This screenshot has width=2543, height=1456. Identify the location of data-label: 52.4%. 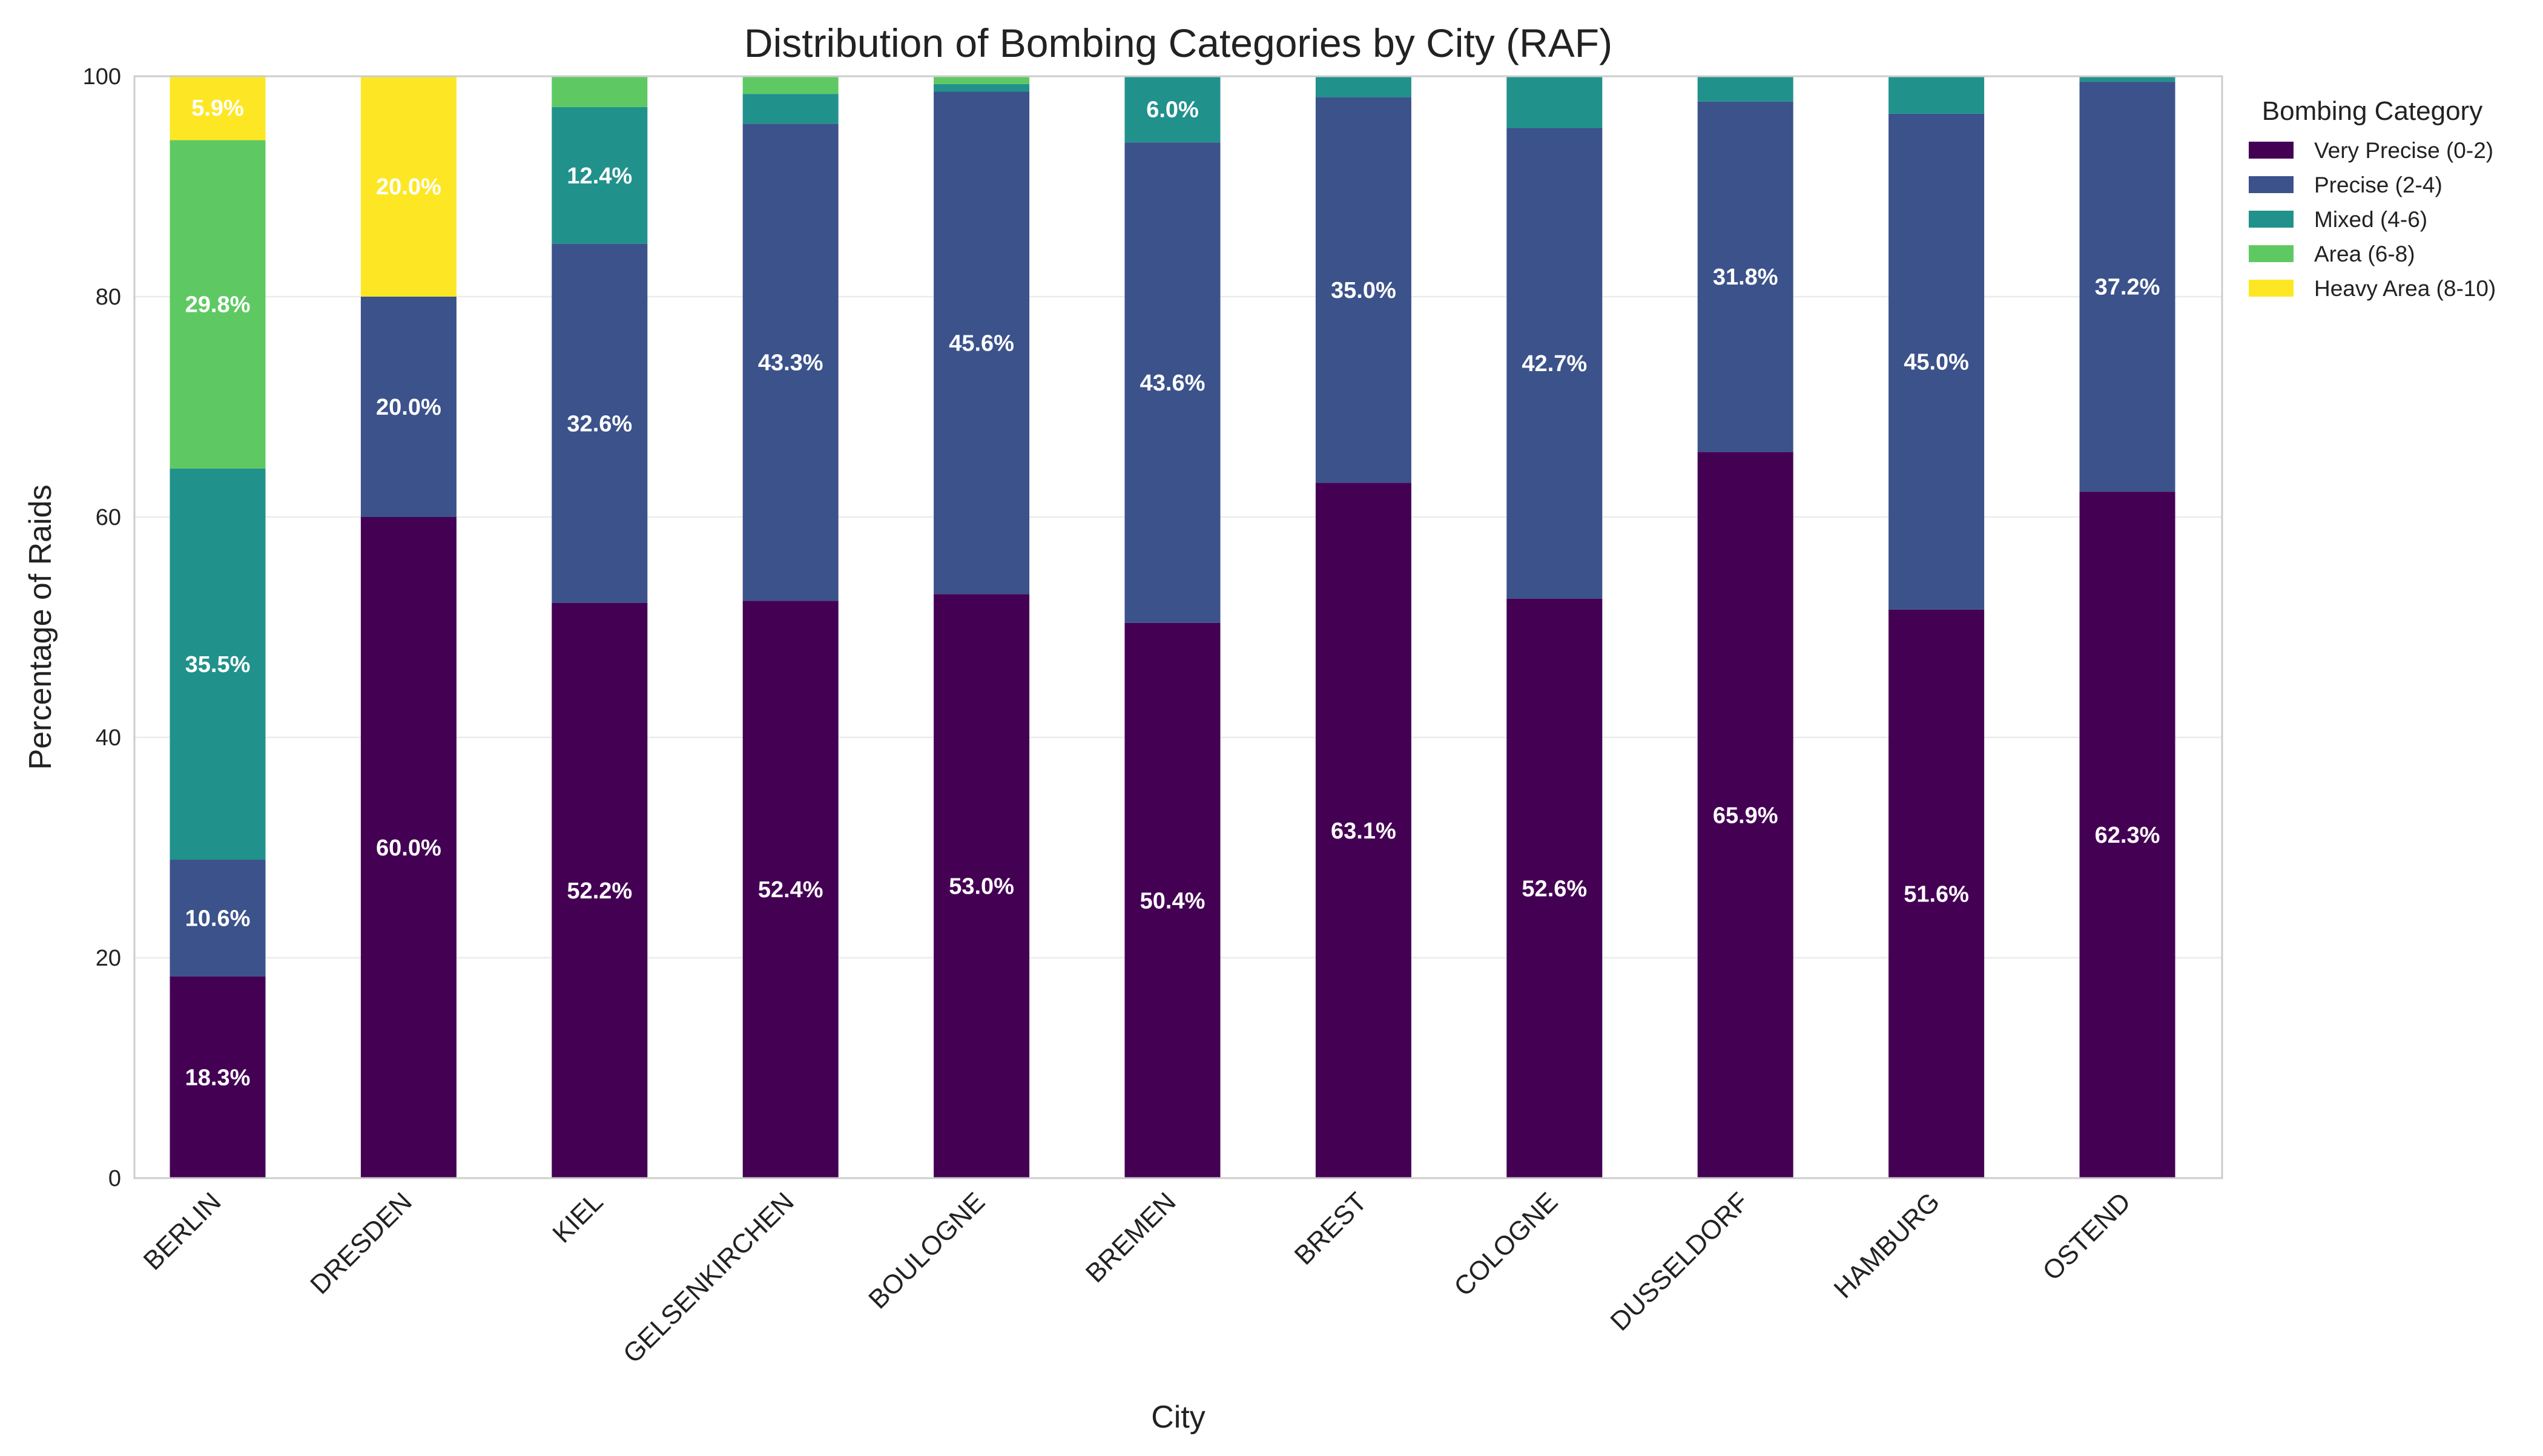
(791, 890).